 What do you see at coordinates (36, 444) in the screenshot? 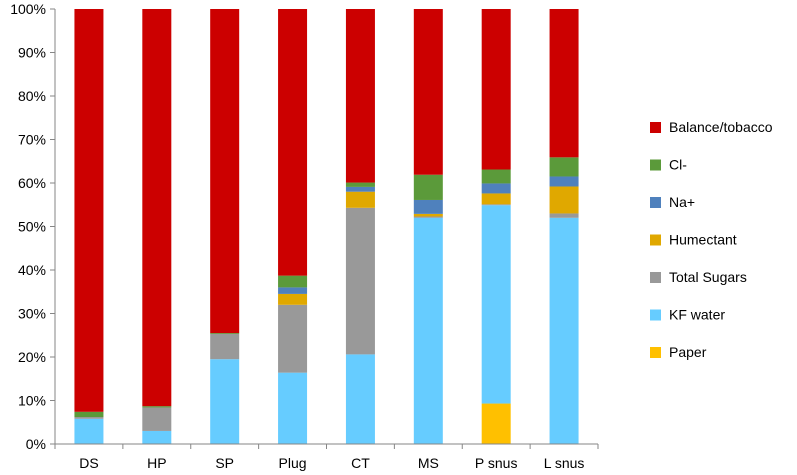
I see `y-tick-label: 0%` at bounding box center [36, 444].